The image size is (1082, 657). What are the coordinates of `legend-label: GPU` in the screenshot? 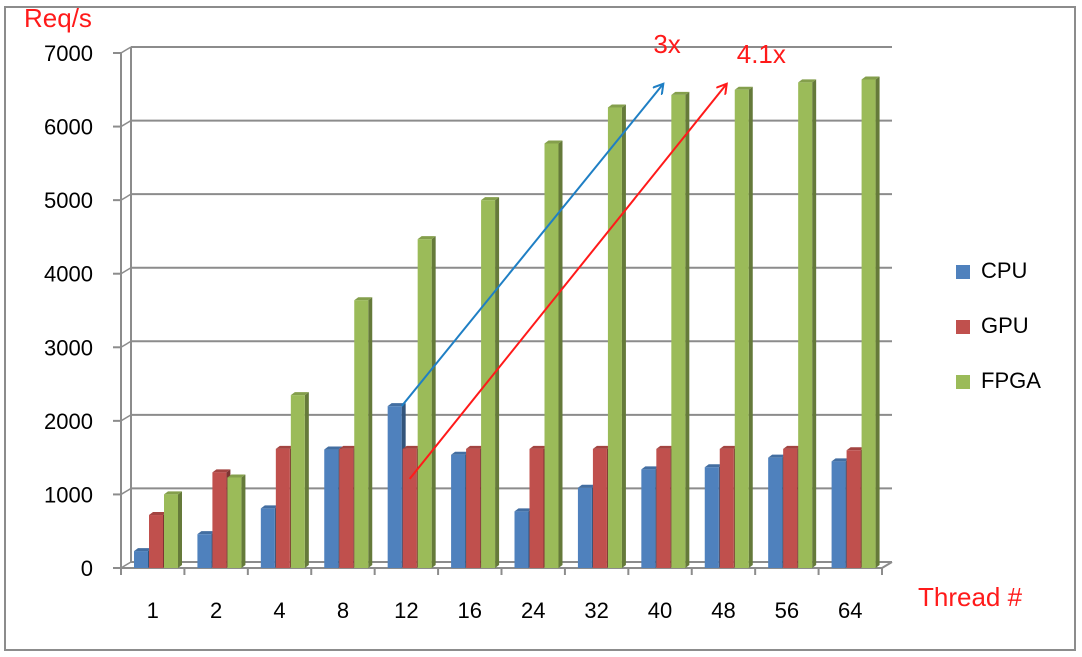 It's located at (1005, 325).